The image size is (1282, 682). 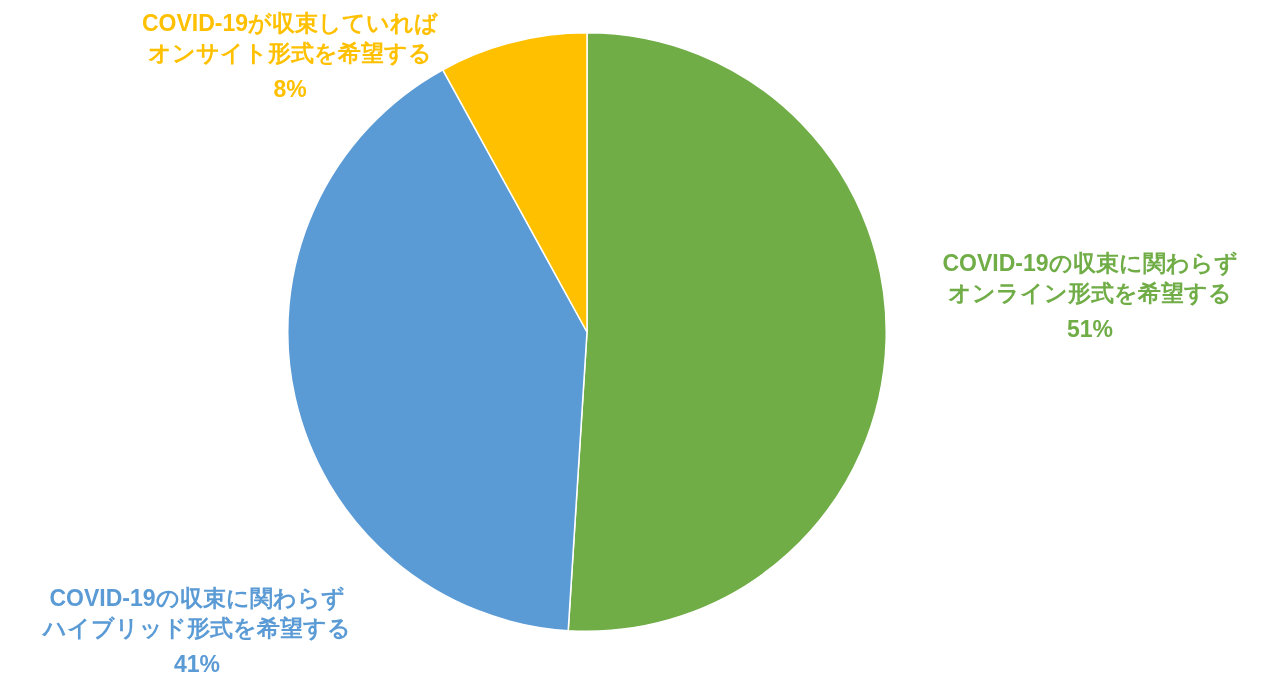 What do you see at coordinates (290, 38) in the screenshot?
I see `slice-label: COVID-19が収束していればオンサイト形式を希望する` at bounding box center [290, 38].